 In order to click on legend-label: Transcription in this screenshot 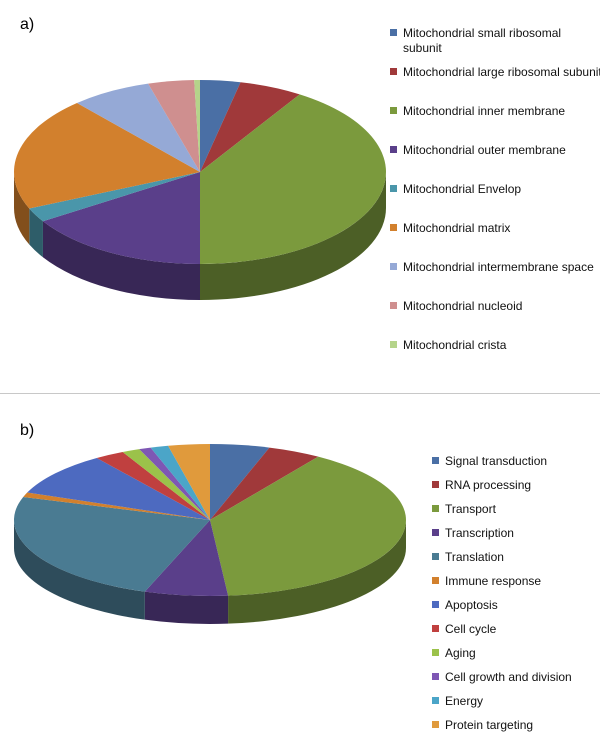, I will do `click(479, 533)`.